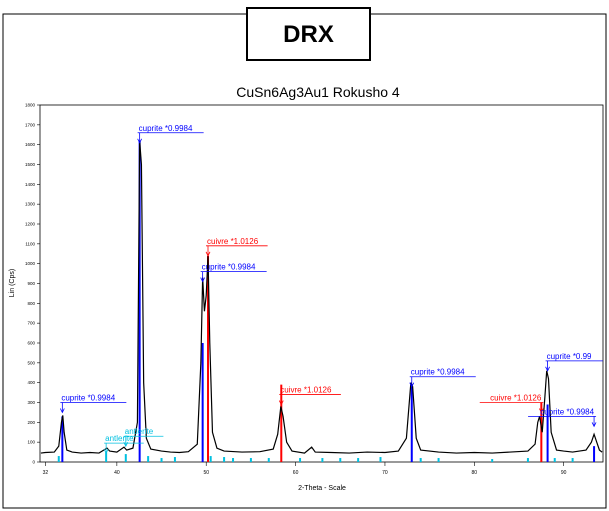 The width and height of the screenshot is (609, 511). I want to click on y-tick-label: 600, so click(31, 343).